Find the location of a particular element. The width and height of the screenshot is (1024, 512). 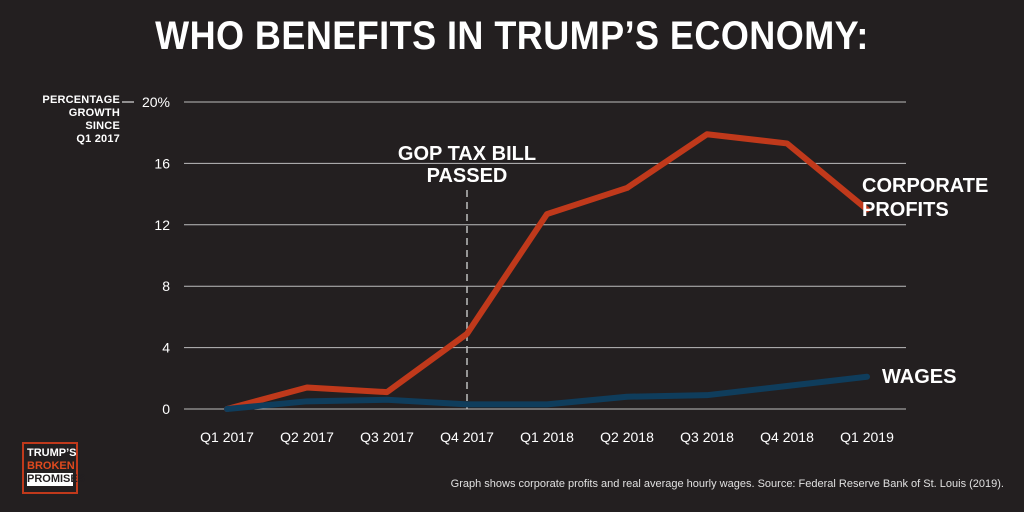

profits-series-label: PROFITS is located at coordinates (905, 210).